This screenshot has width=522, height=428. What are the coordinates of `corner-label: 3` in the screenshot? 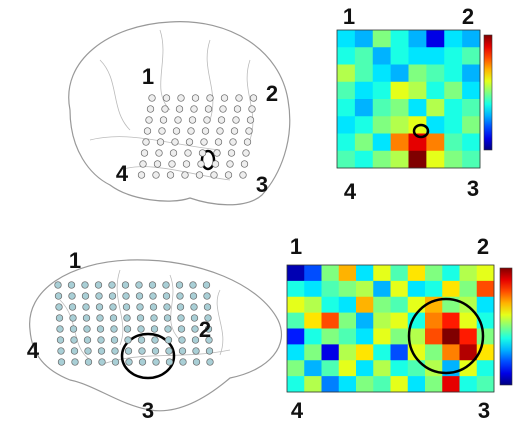 It's located at (484, 410).